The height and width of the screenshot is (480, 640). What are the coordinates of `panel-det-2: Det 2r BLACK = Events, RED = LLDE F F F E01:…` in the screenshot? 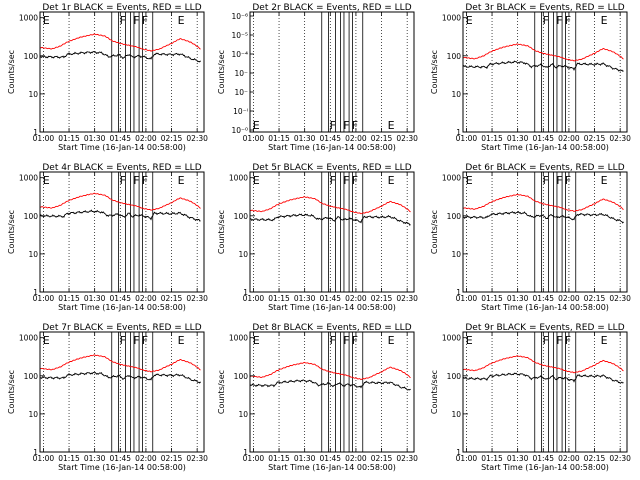 It's located at (317, 77).